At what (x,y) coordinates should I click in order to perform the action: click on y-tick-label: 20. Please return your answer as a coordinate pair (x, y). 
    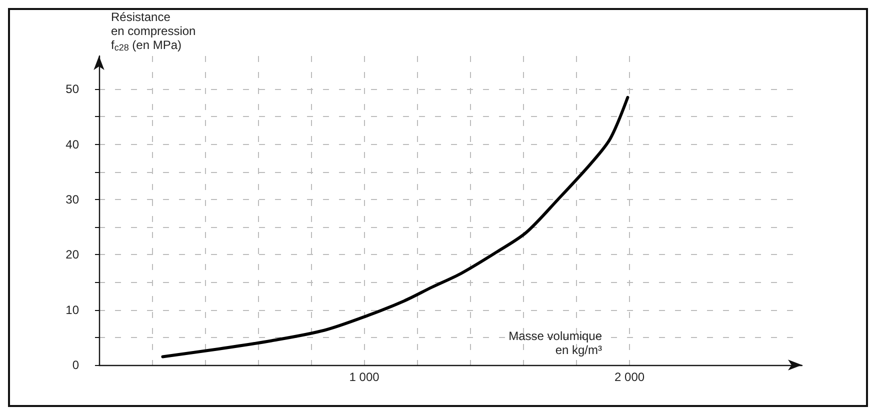
    Looking at the image, I should click on (73, 255).